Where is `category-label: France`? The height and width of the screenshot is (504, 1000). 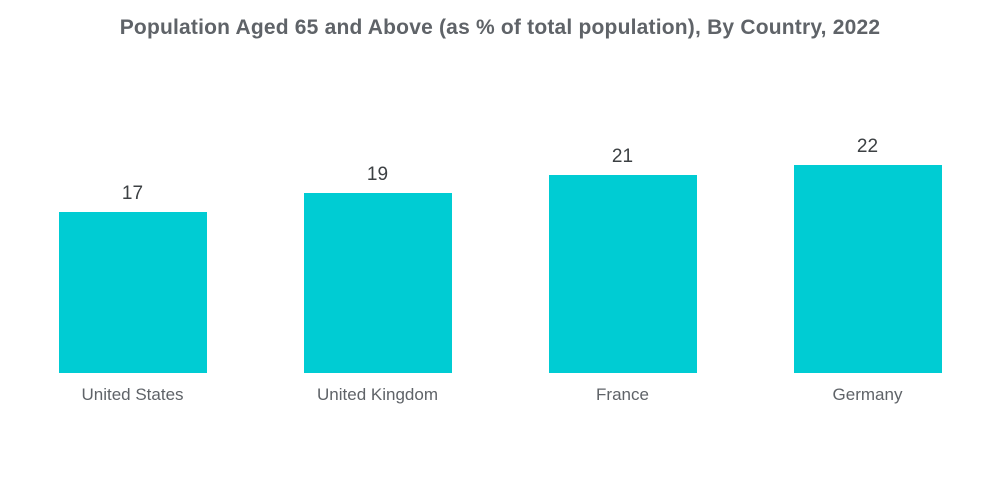
category-label: France is located at coordinates (622, 394).